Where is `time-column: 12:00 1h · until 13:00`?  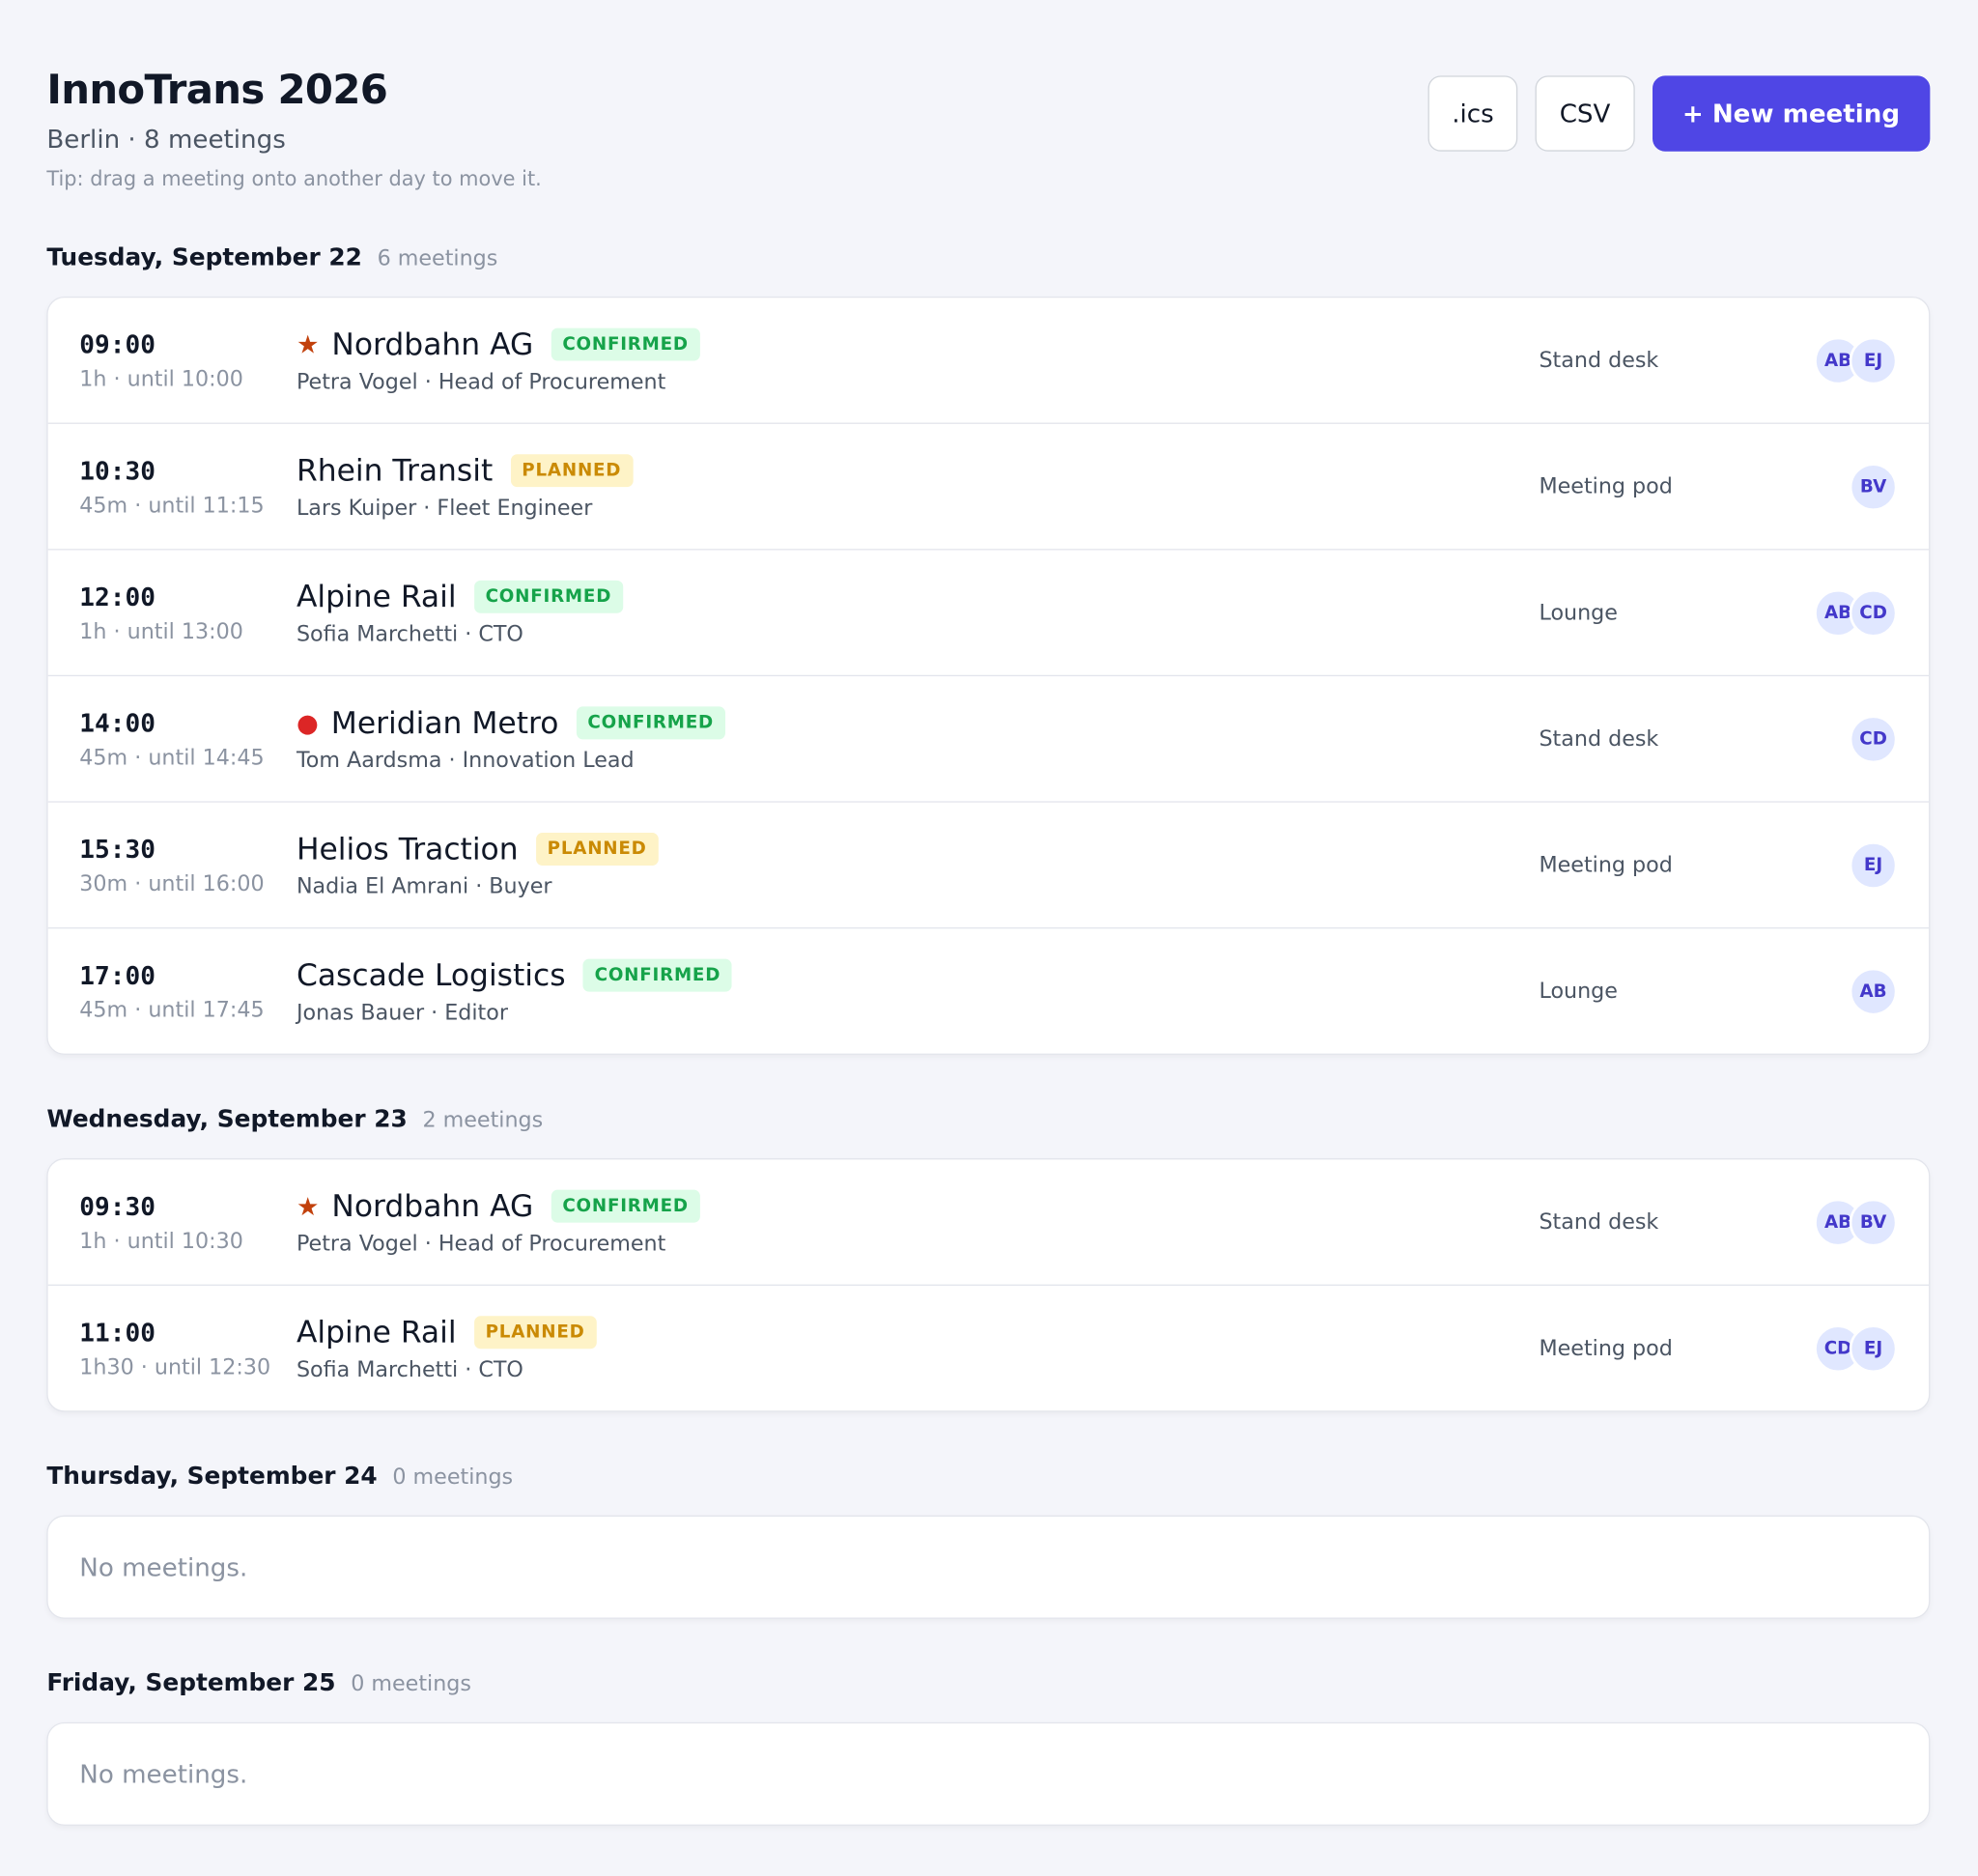
time-column: 12:00 1h · until 13:00 is located at coordinates (188, 612).